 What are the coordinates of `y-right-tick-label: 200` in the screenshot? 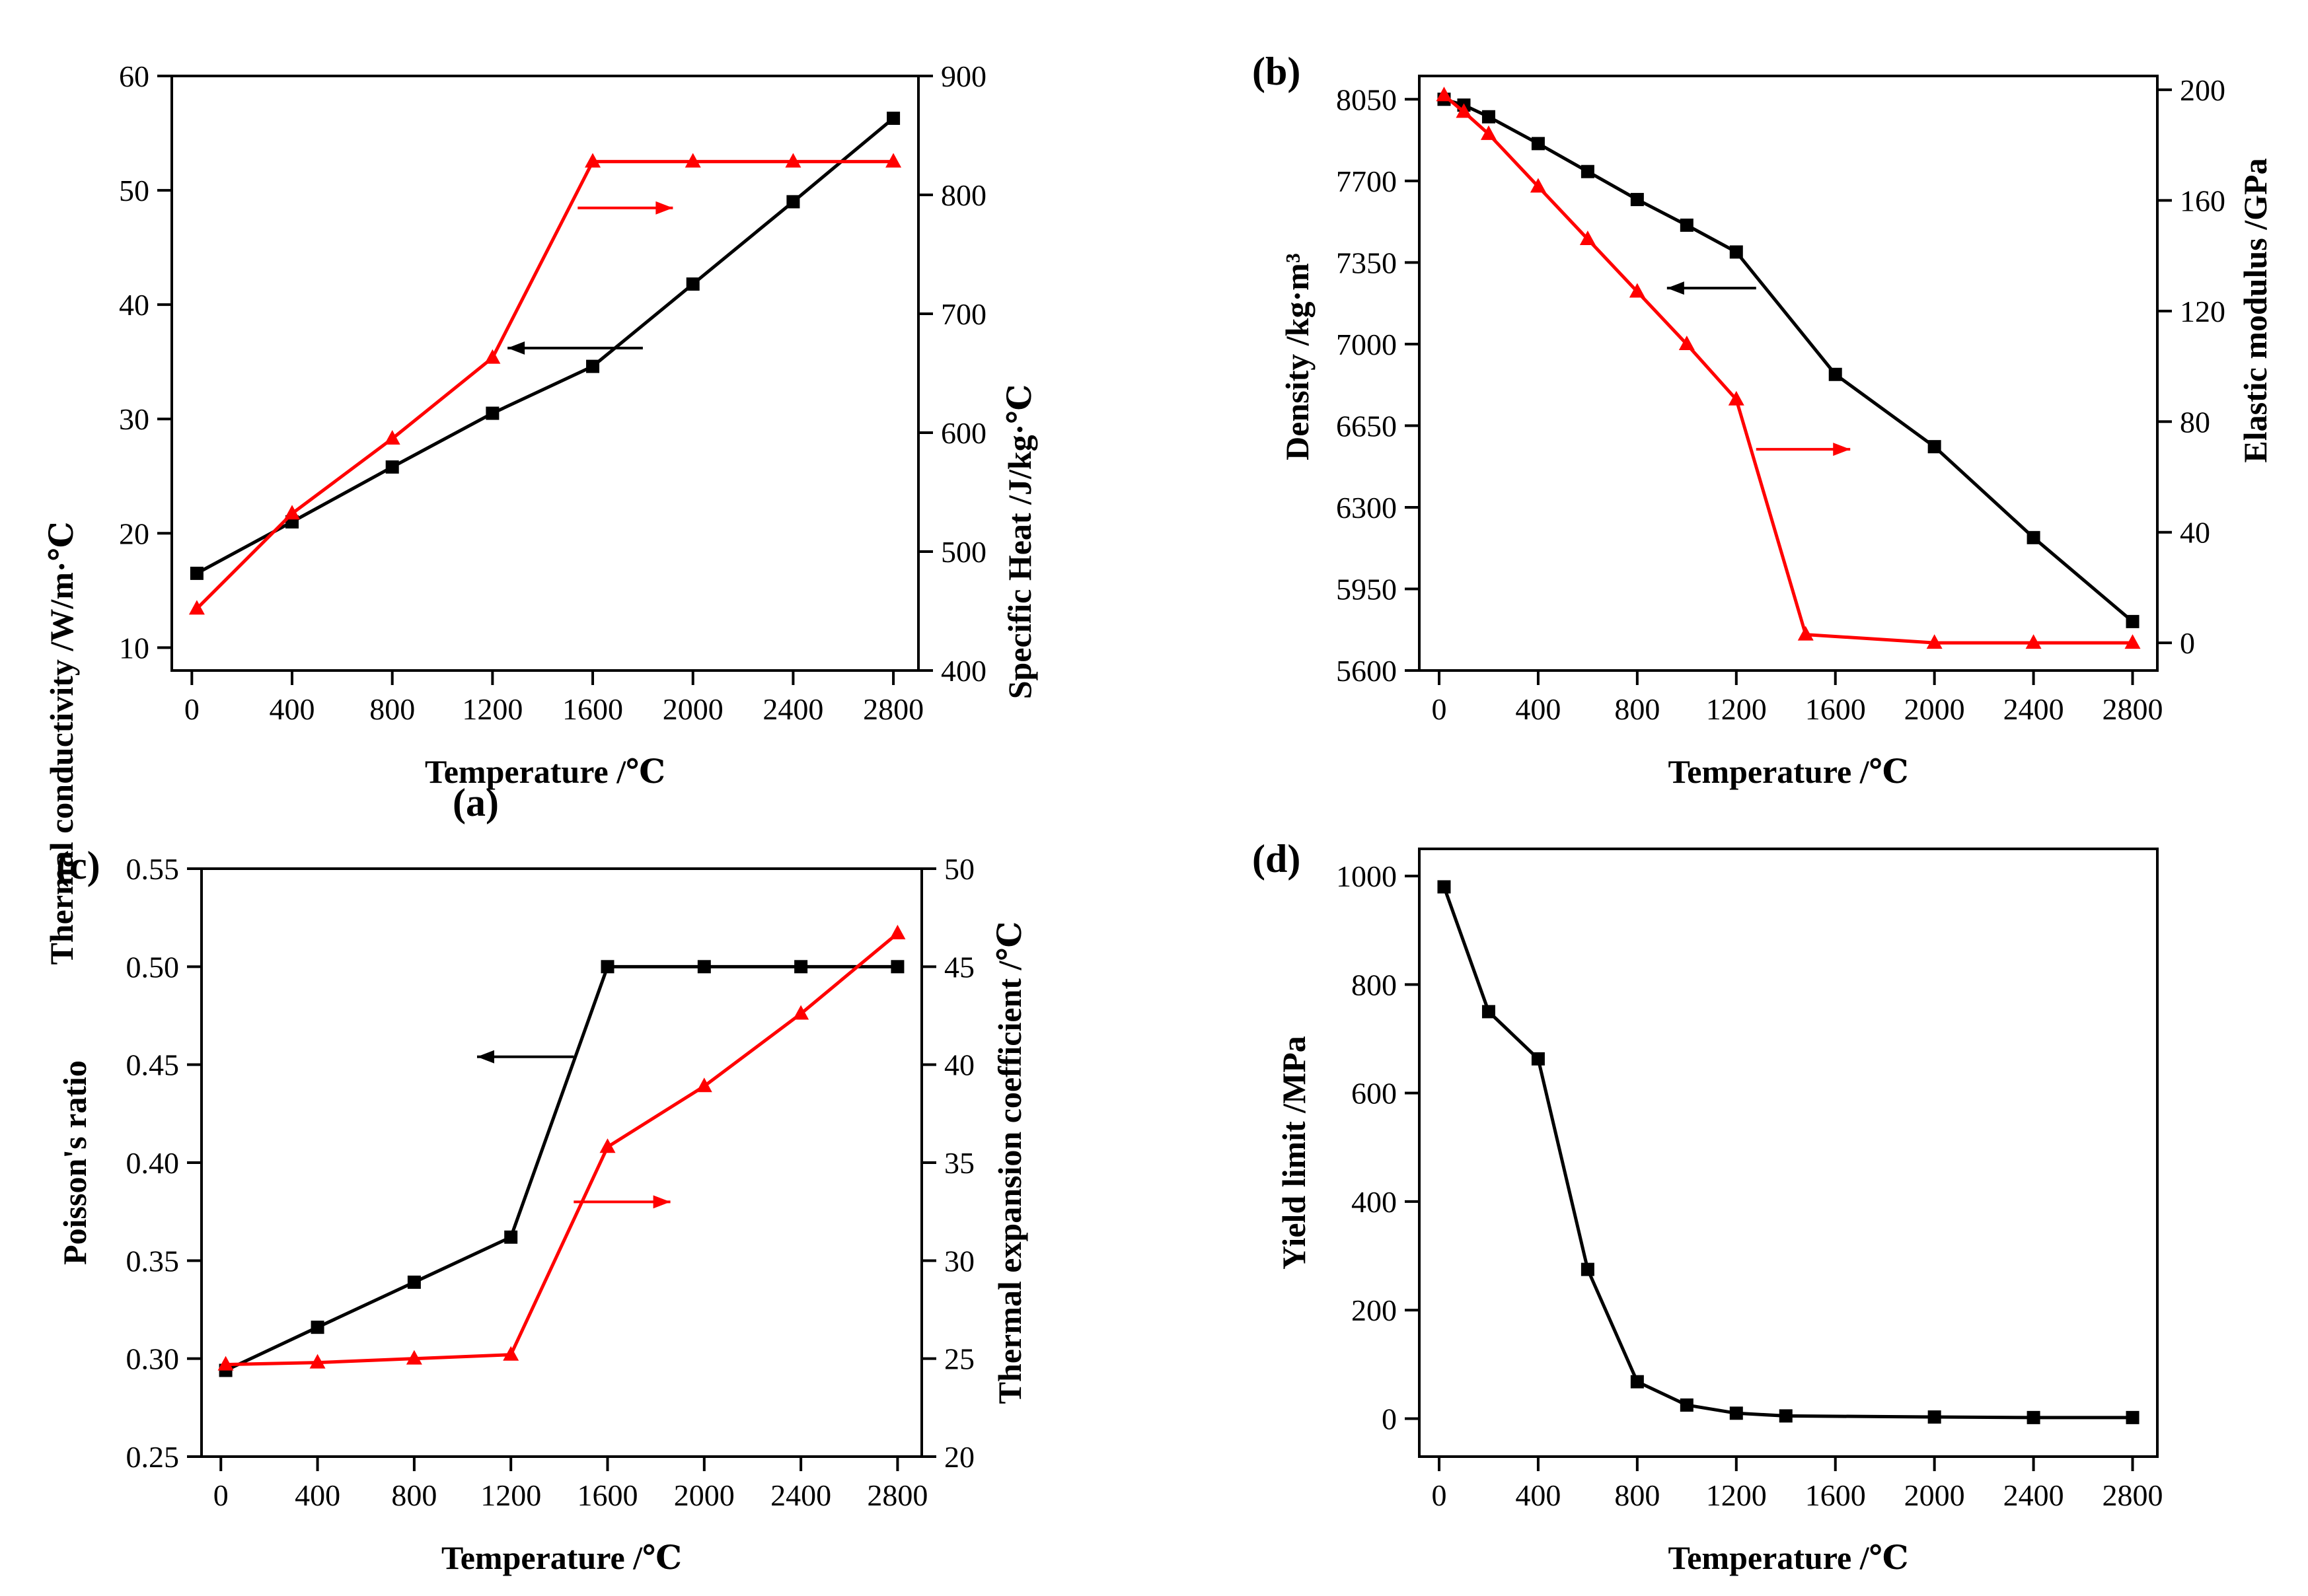 It's located at (2202, 90).